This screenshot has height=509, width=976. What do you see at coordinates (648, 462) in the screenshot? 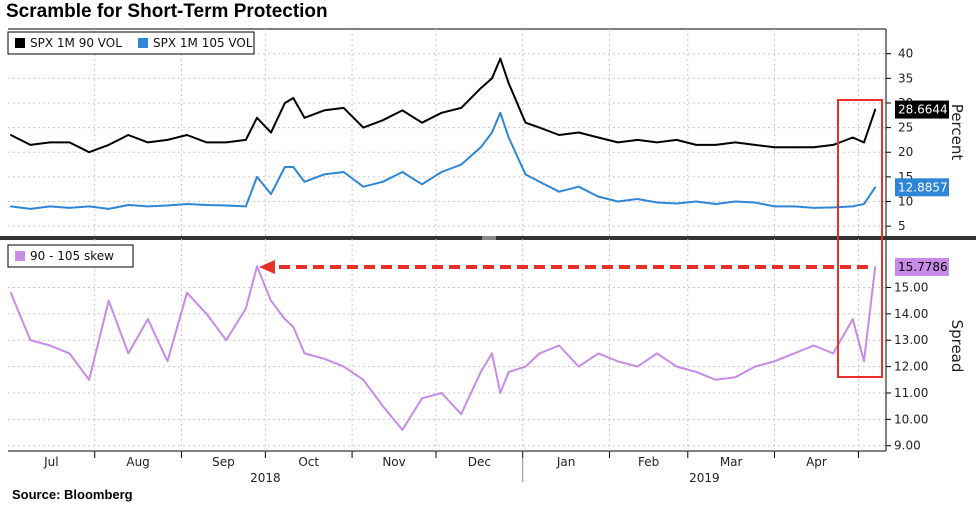
I see `month-label: Feb` at bounding box center [648, 462].